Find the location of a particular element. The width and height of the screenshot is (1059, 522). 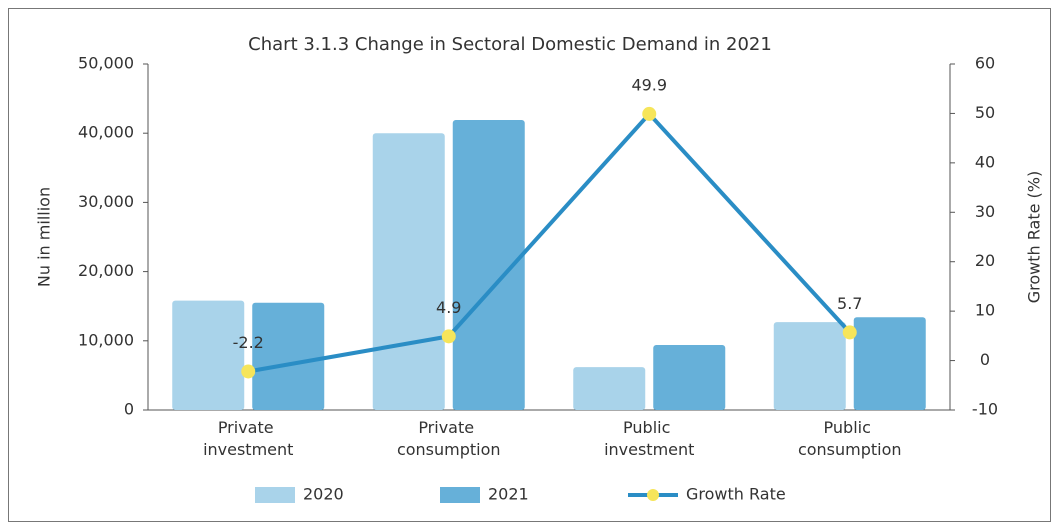

y-tick-label: 10,000 is located at coordinates (106, 339).